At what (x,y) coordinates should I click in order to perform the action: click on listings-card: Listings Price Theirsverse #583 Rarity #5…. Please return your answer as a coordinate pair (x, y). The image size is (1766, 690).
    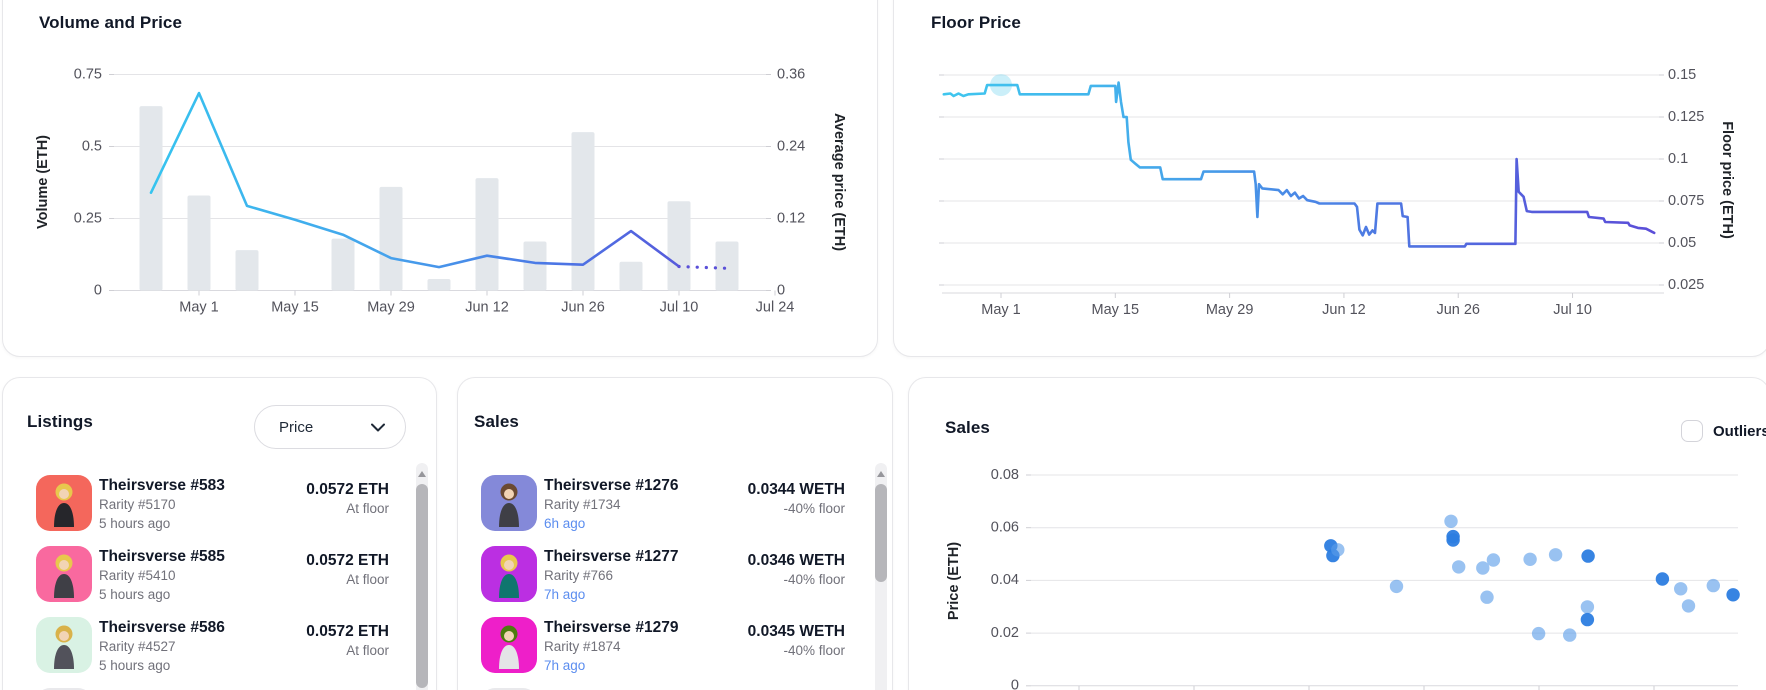
    Looking at the image, I should click on (219, 533).